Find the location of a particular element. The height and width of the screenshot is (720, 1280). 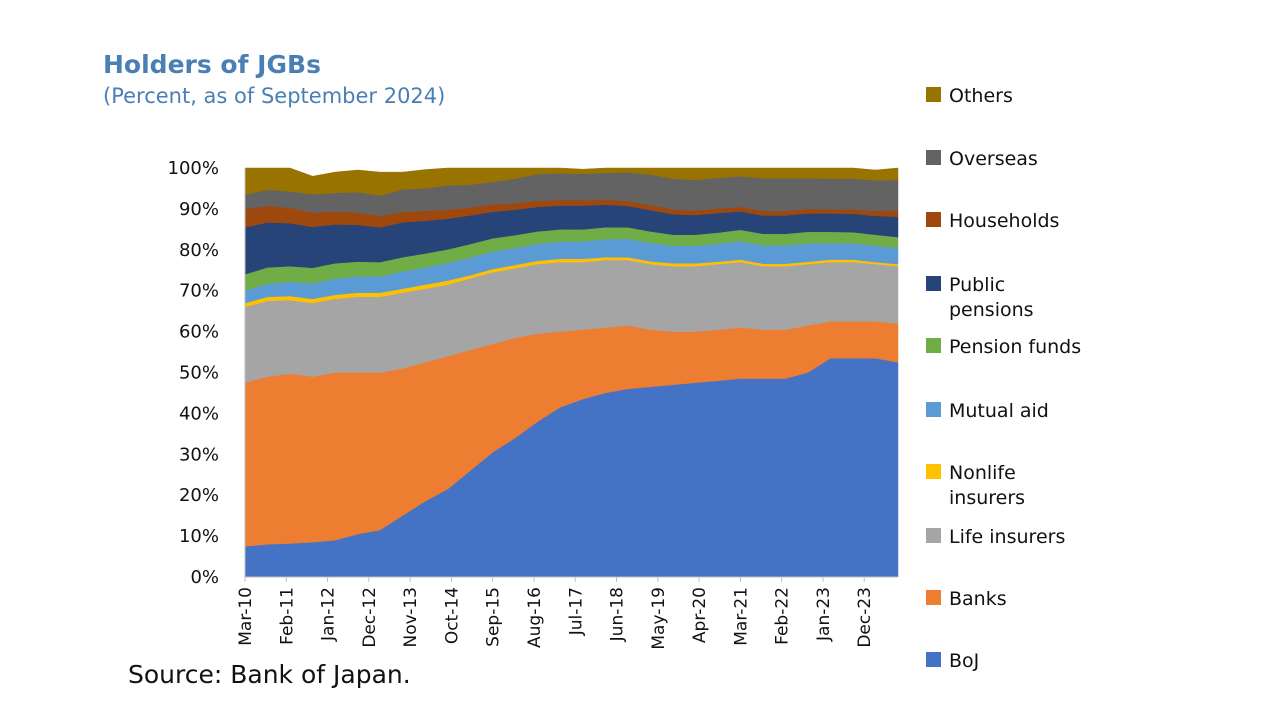

legend-item-banks: Banks is located at coordinates (1027, 599).